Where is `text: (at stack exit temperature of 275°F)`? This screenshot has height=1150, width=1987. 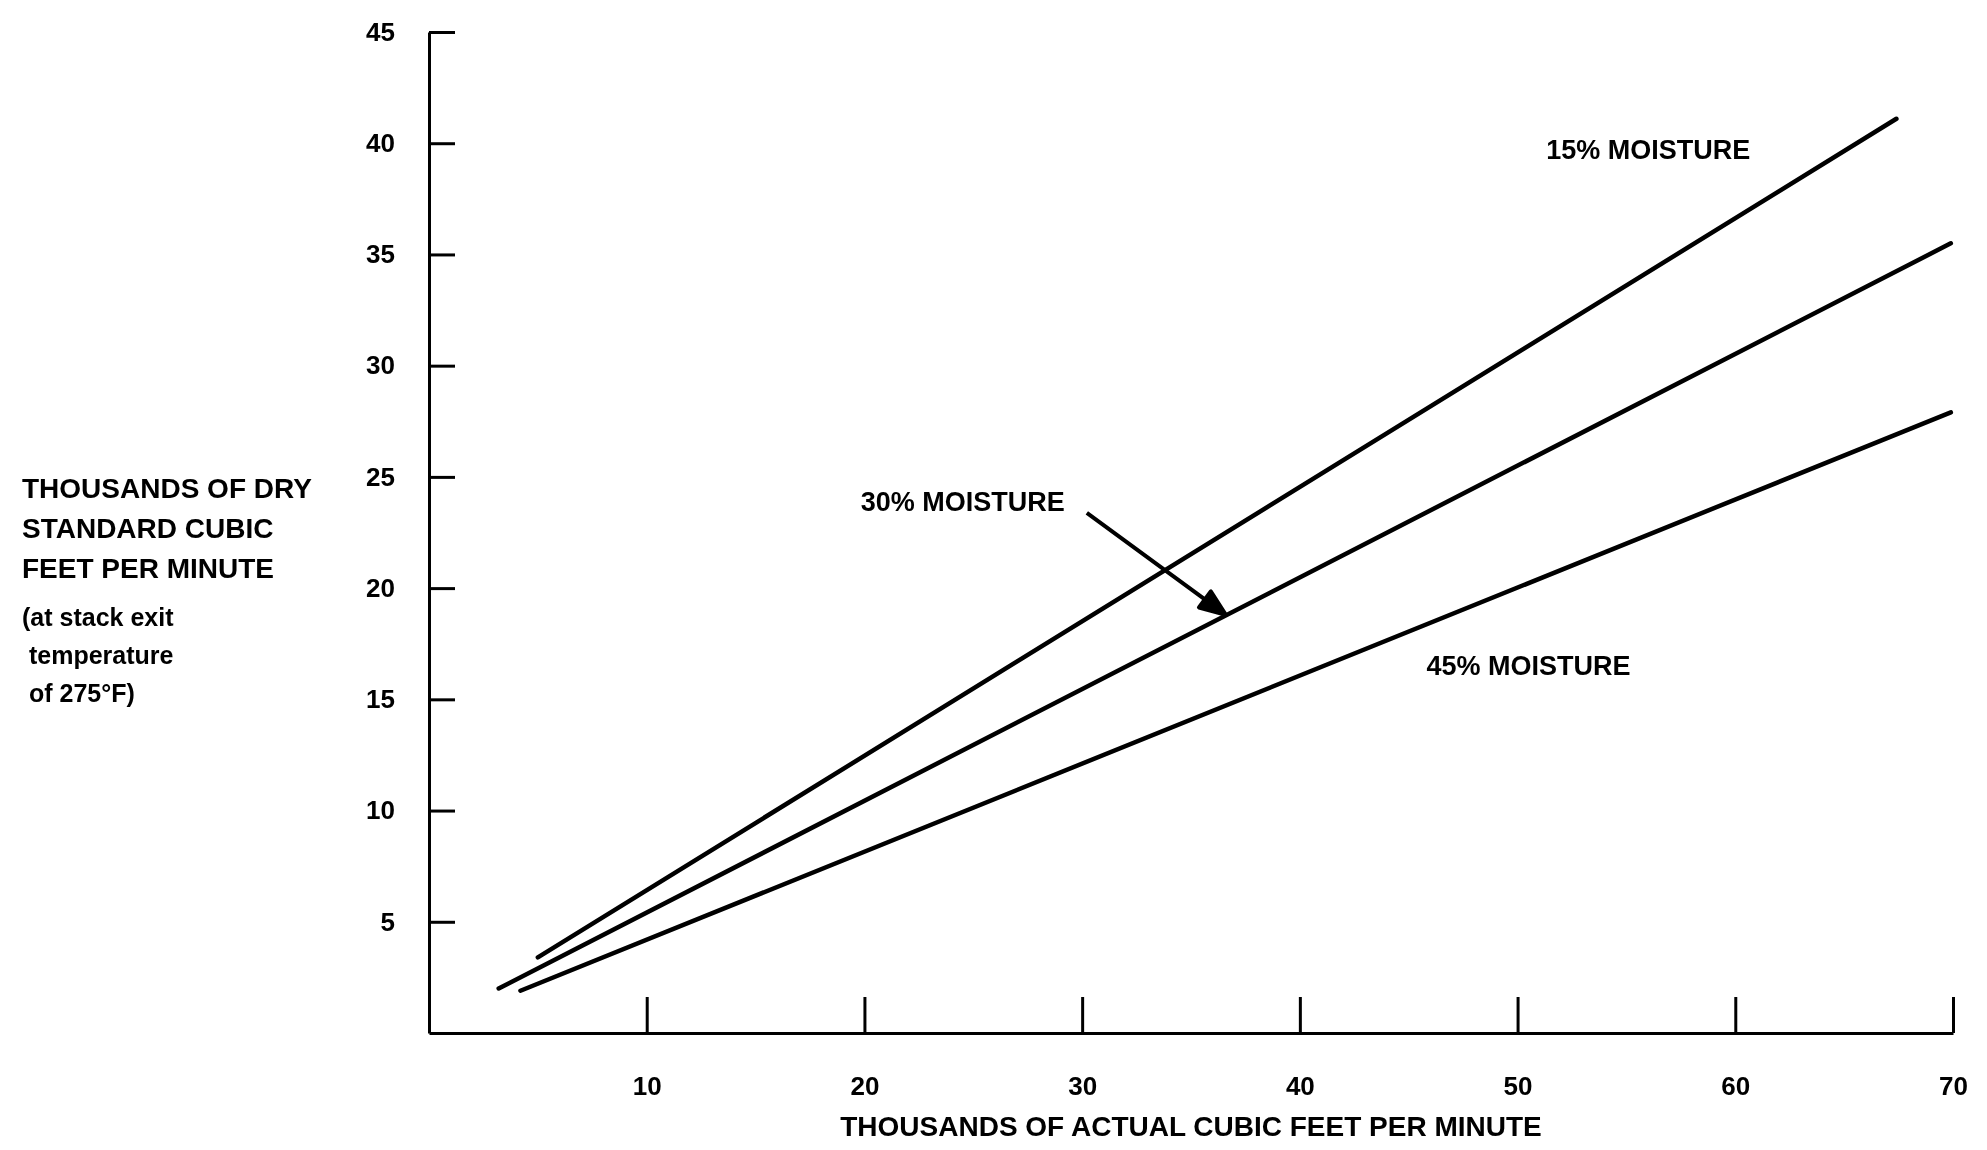 text: (at stack exit temperature of 275°F) is located at coordinates (98, 655).